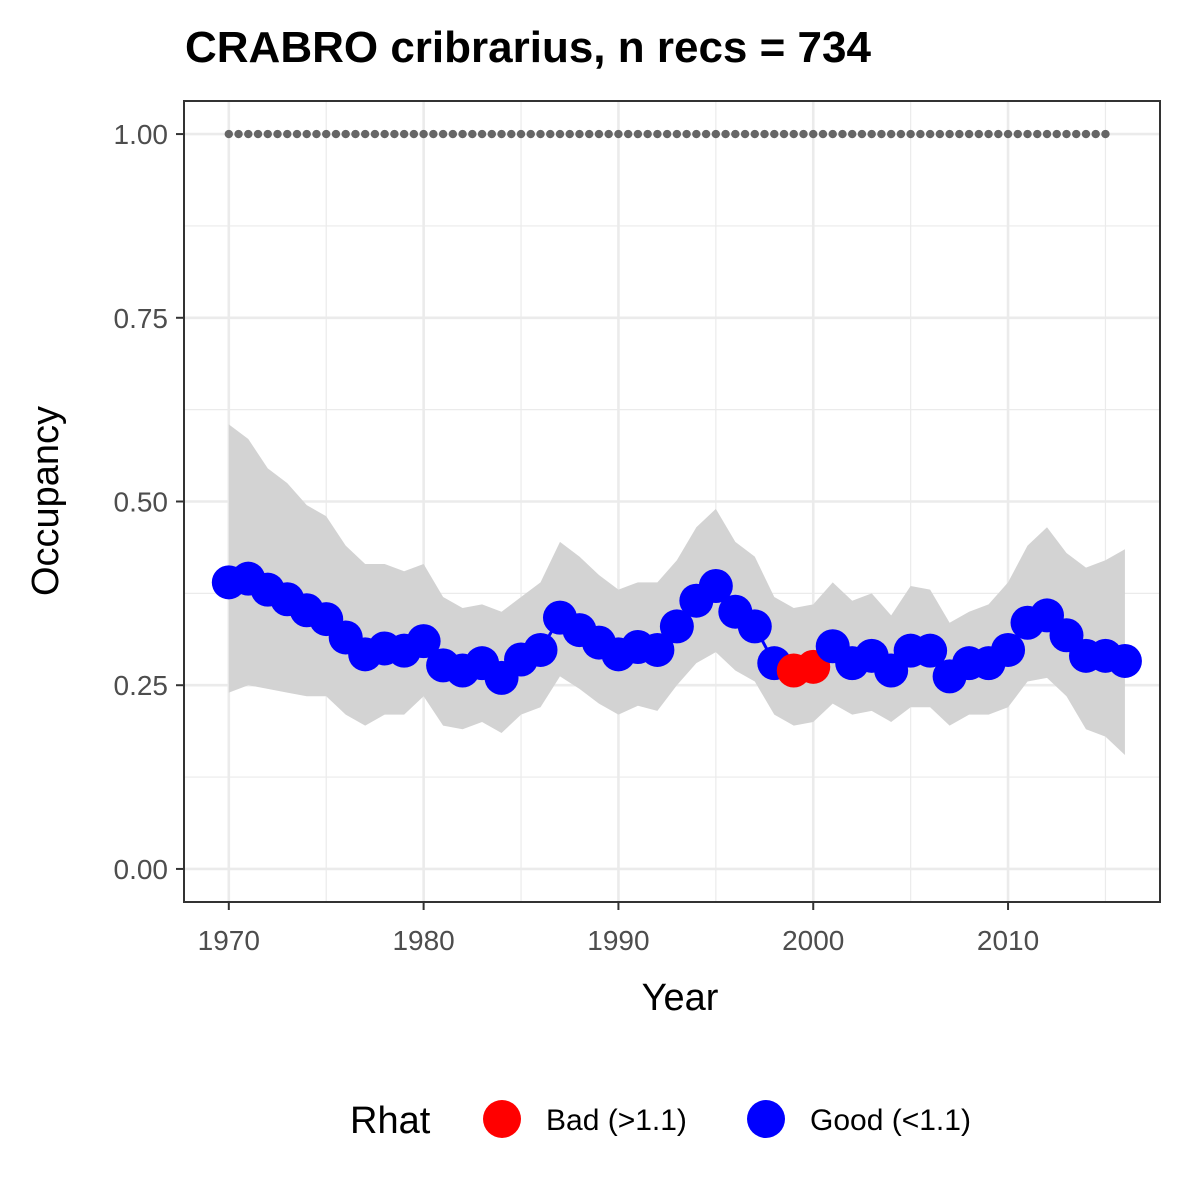  Describe the element at coordinates (502, 1119) in the screenshot. I see `legend-swatch-bad` at that location.